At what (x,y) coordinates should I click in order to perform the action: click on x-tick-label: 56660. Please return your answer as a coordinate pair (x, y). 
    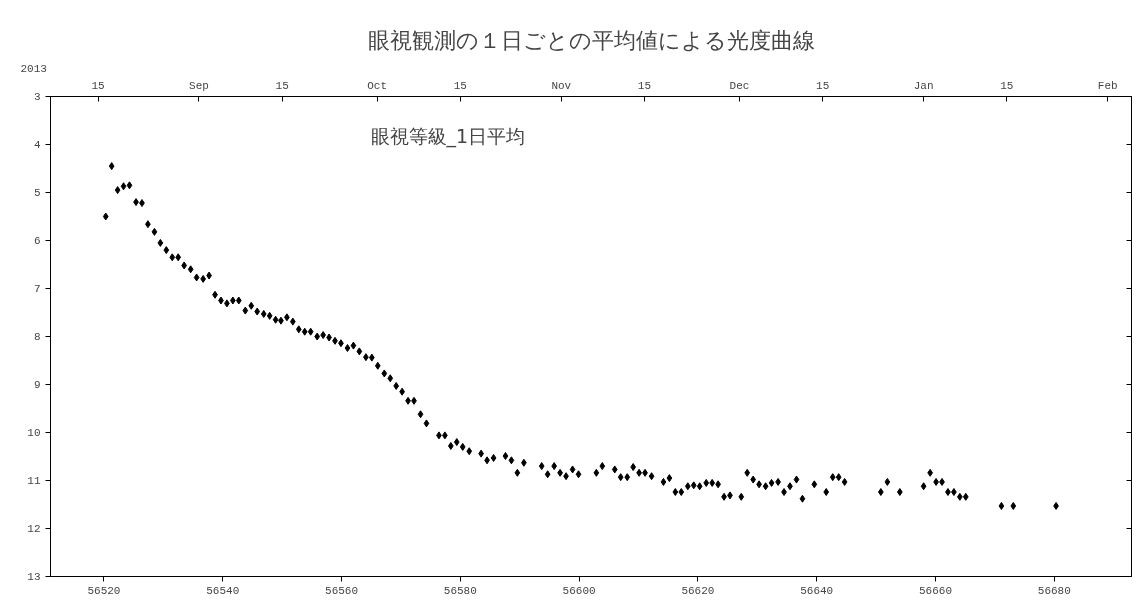
    Looking at the image, I should click on (935, 590).